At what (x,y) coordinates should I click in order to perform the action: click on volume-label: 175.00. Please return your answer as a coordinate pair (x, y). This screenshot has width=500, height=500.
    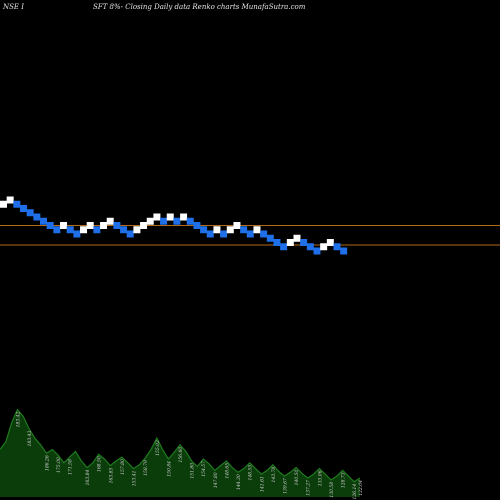
    Looking at the image, I should click on (59, 465).